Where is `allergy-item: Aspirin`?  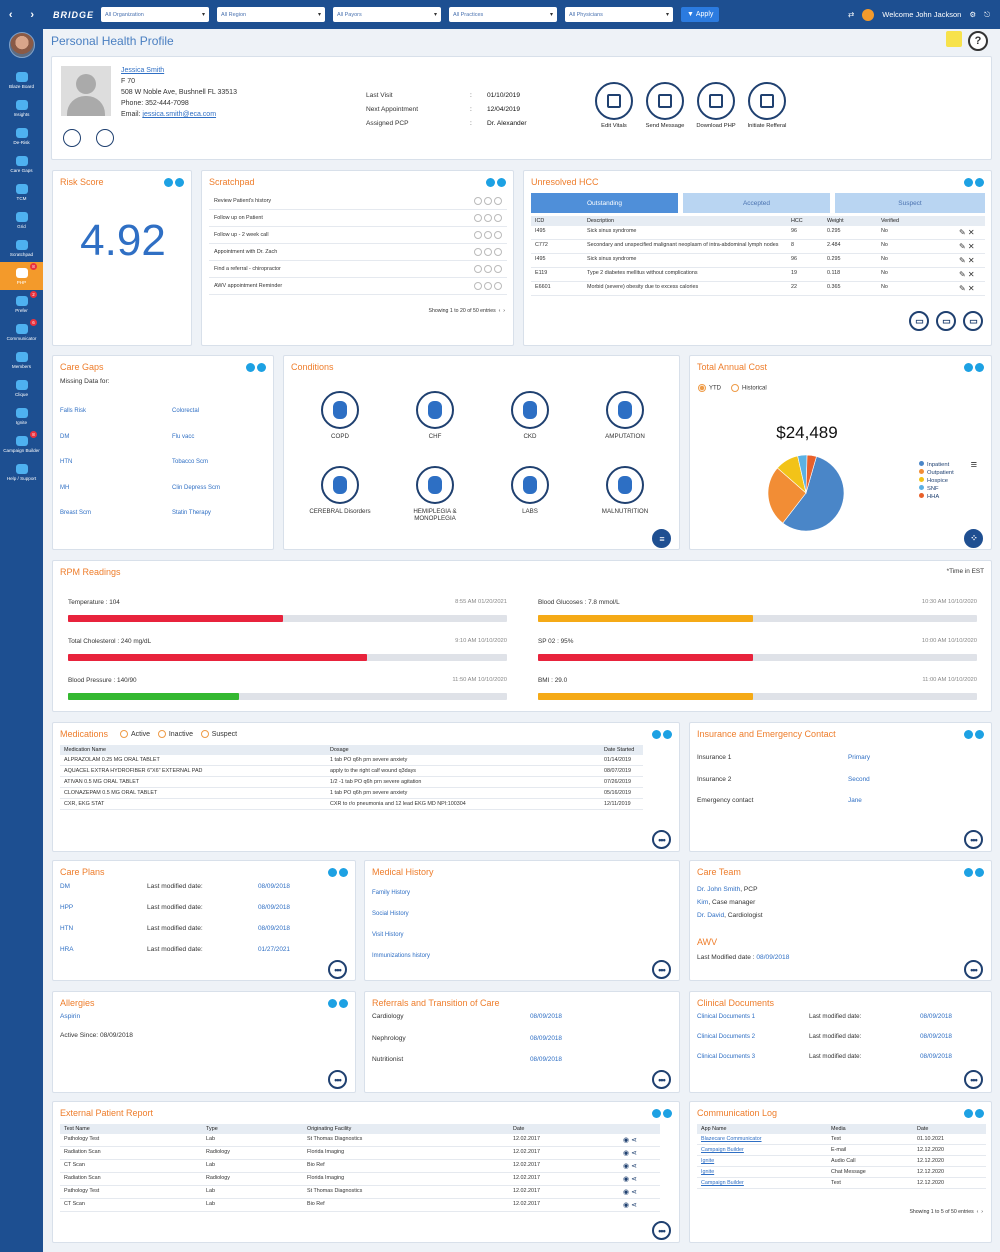 allergy-item: Aspirin is located at coordinates (70, 1016).